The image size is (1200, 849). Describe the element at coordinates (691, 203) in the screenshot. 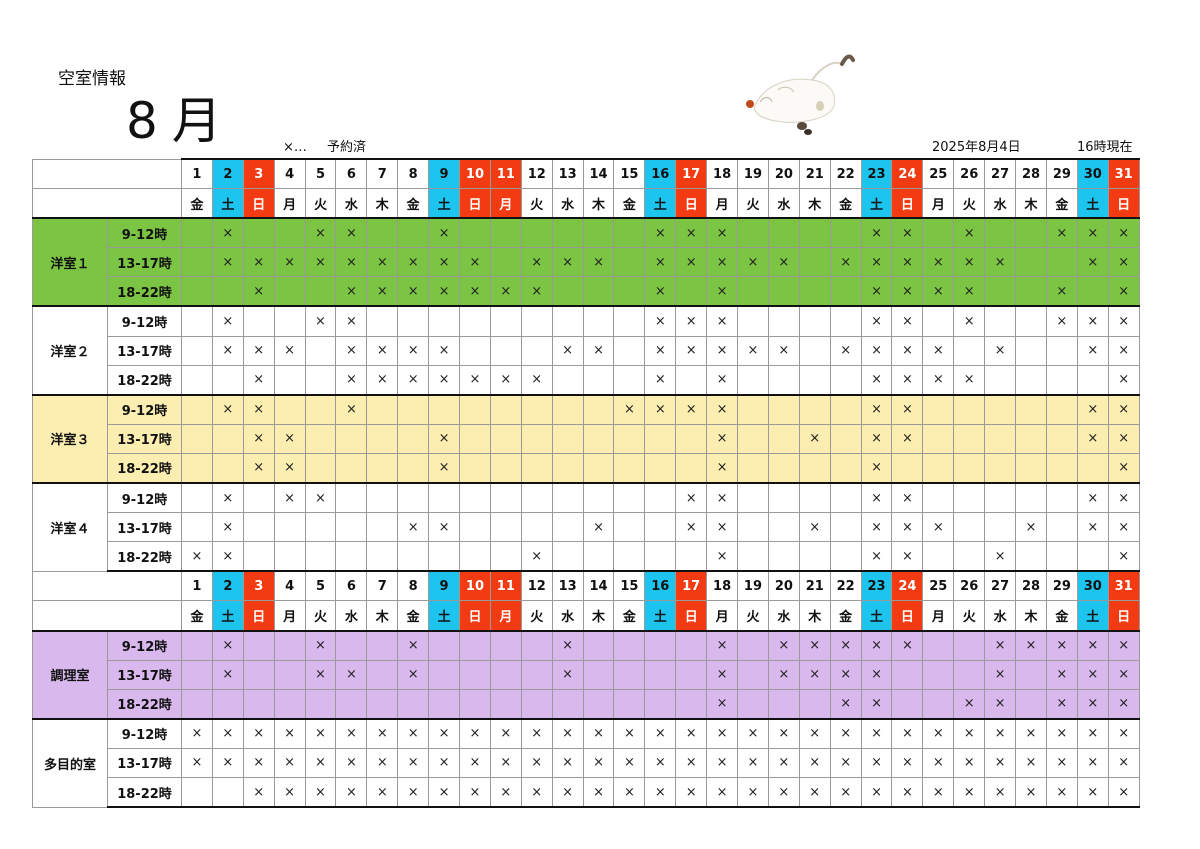

I see `weekday: 日` at that location.